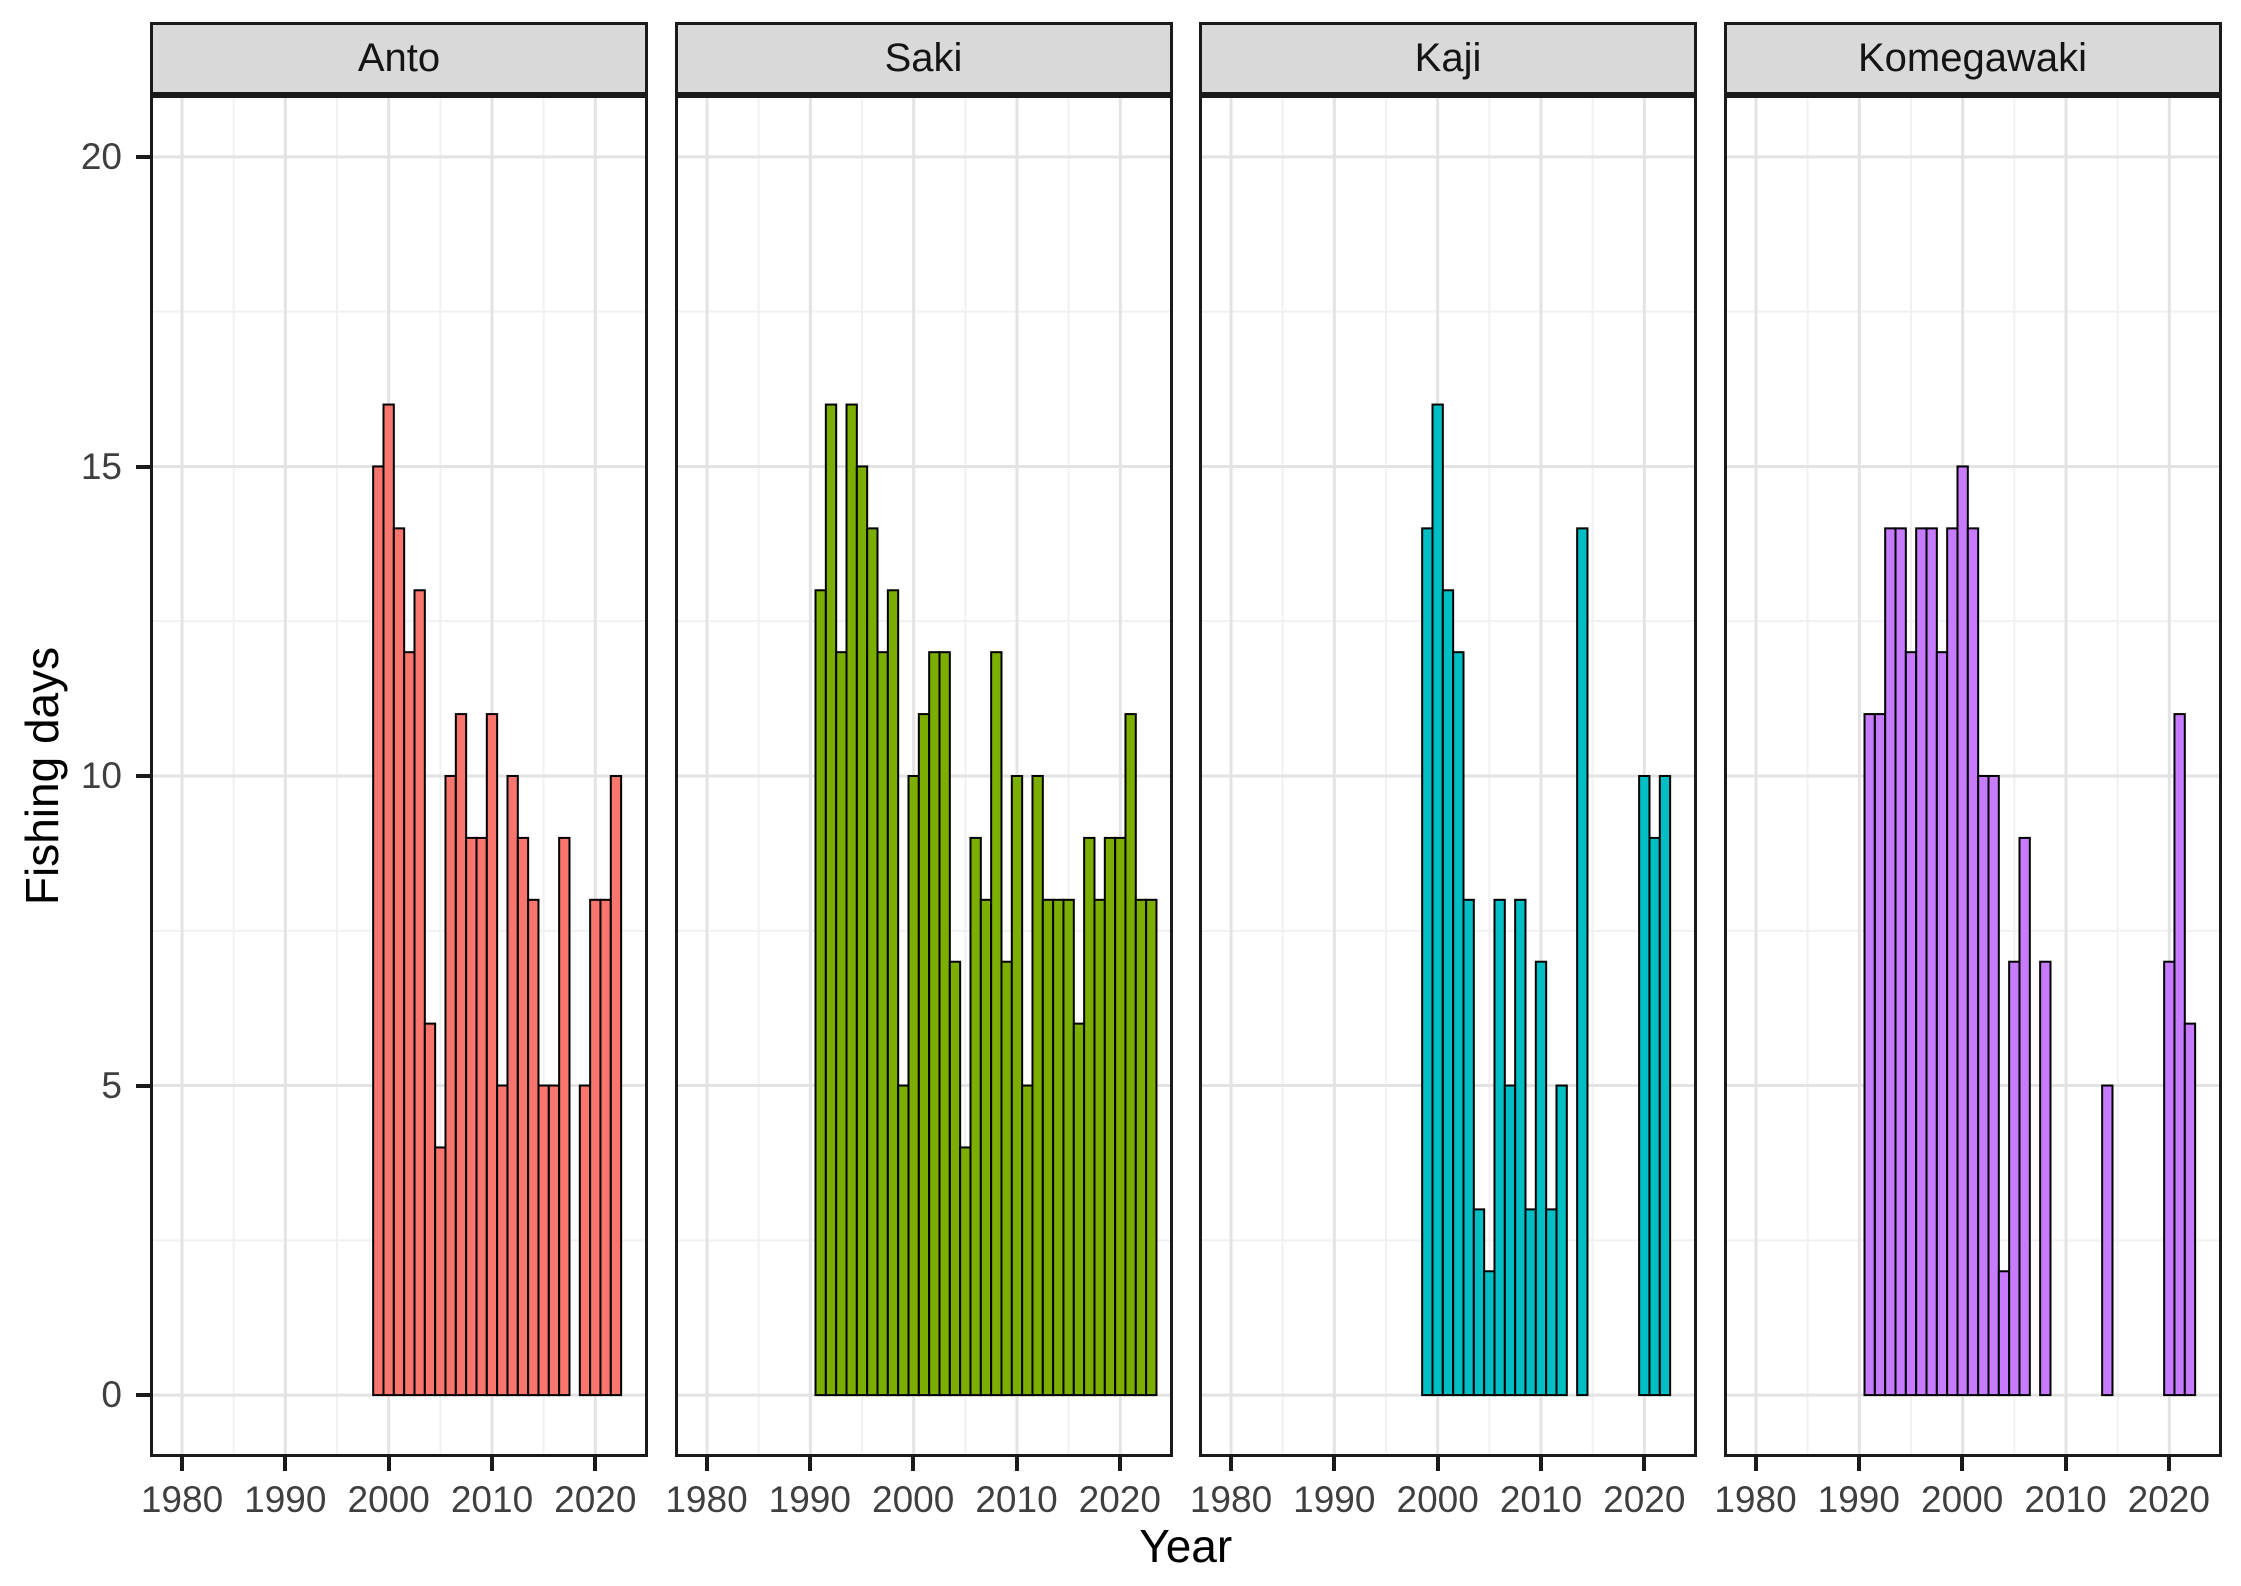  Describe the element at coordinates (419, 993) in the screenshot. I see `bar-anto-2003` at that location.